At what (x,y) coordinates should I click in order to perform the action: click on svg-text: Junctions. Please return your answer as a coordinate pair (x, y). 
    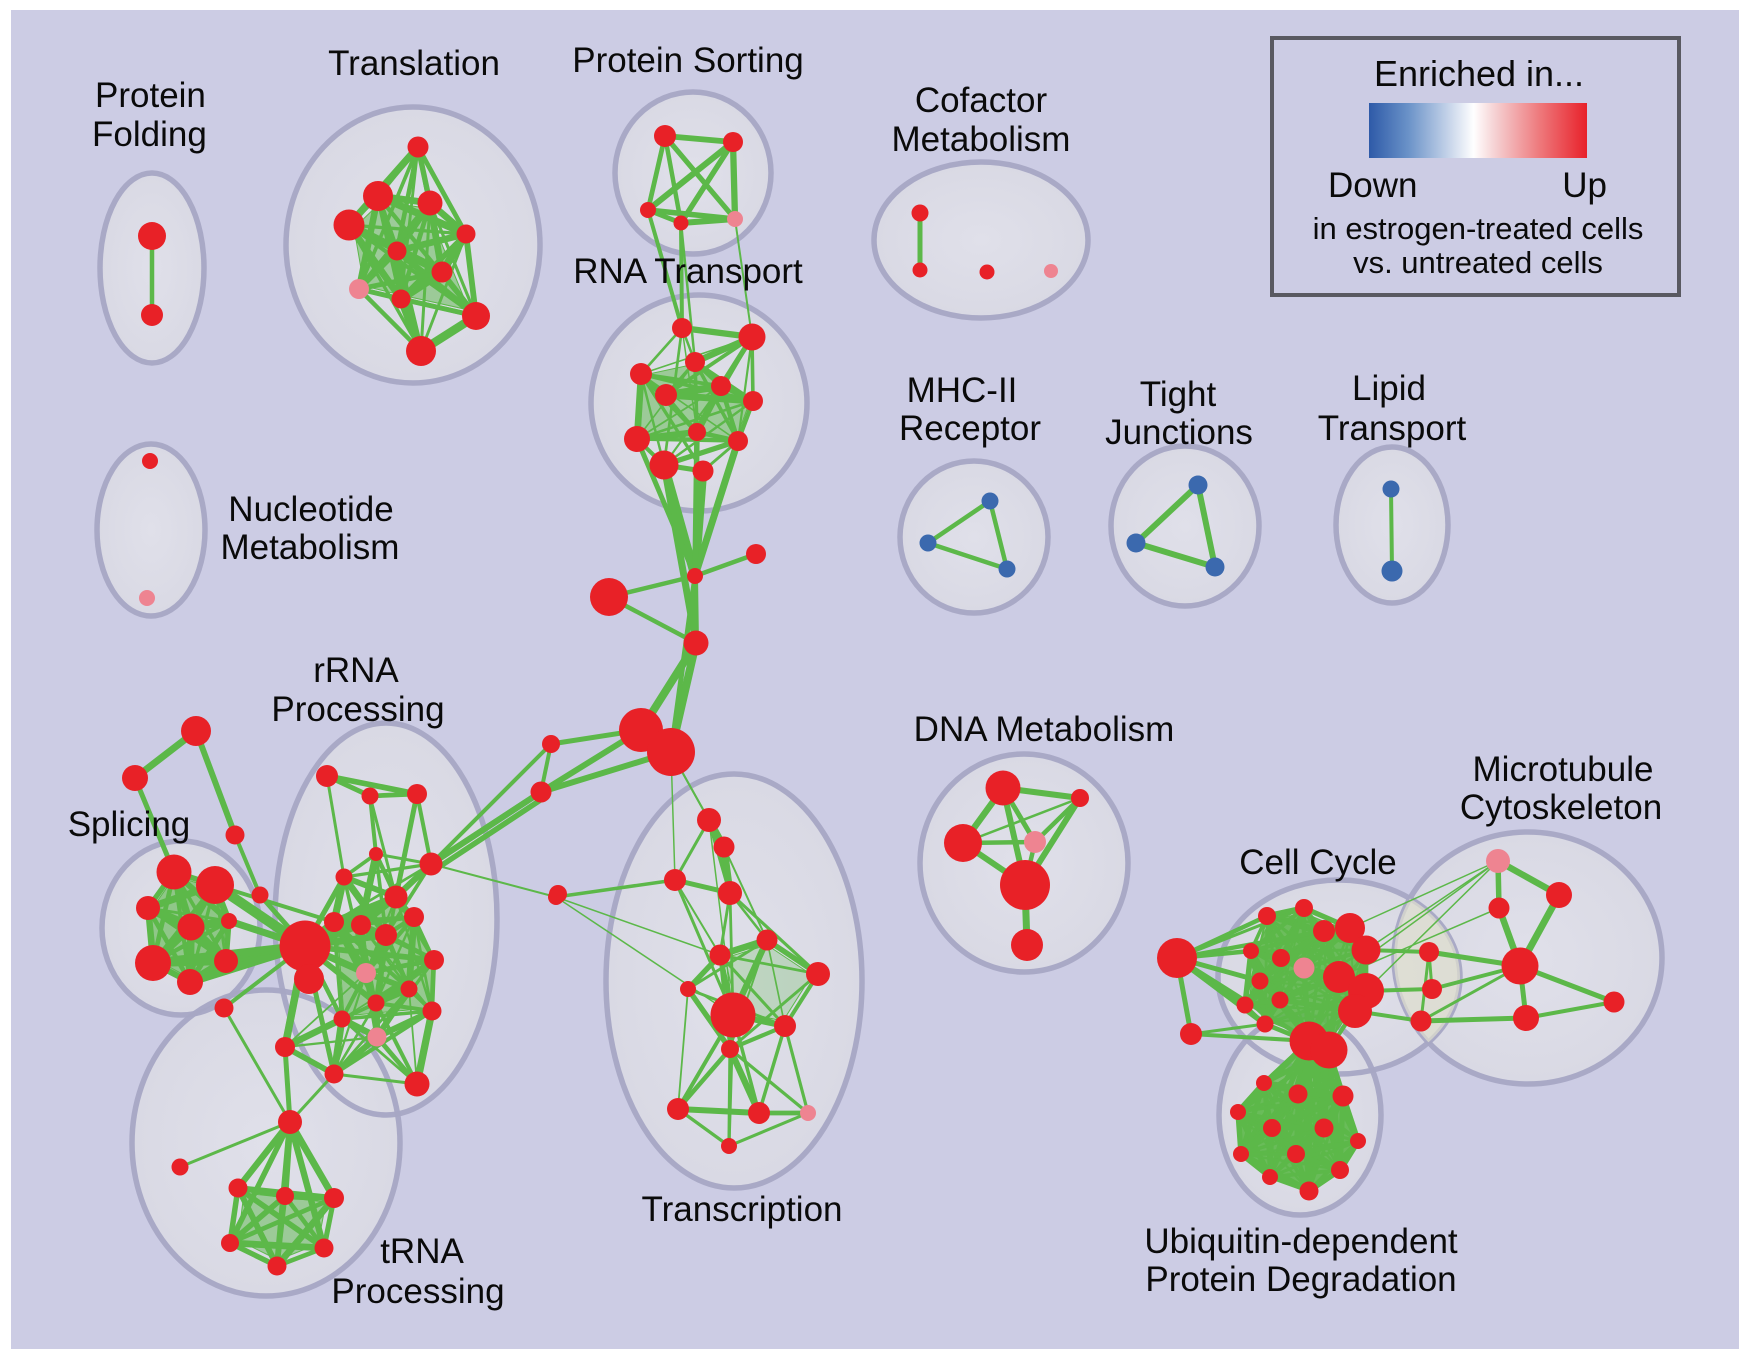
    Looking at the image, I should click on (1179, 432).